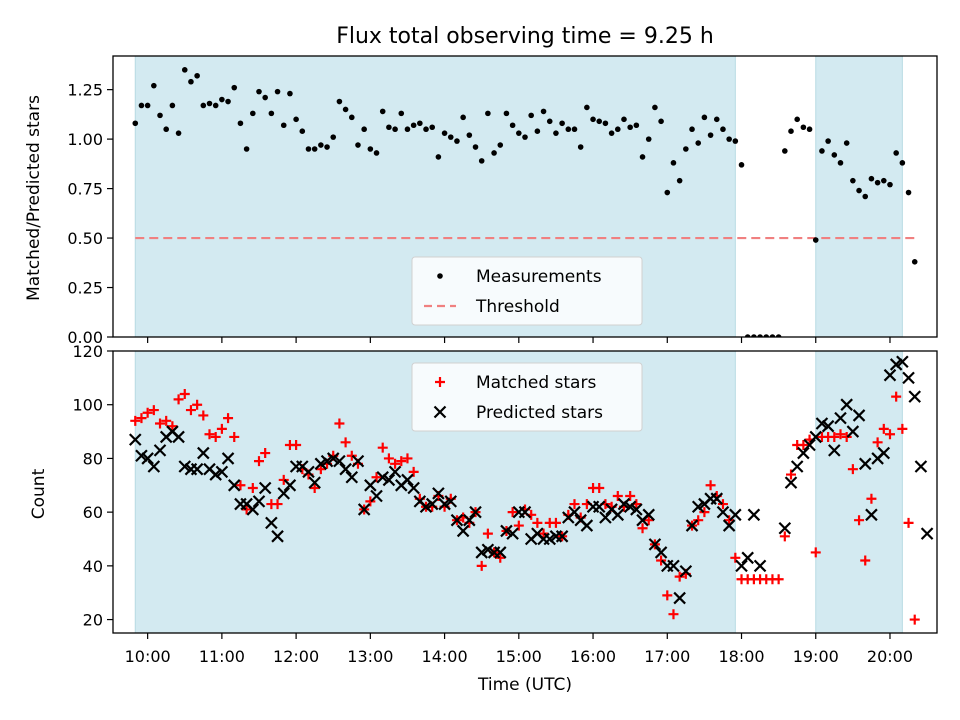  I want to click on x-tick-label: 19:00, so click(816, 656).